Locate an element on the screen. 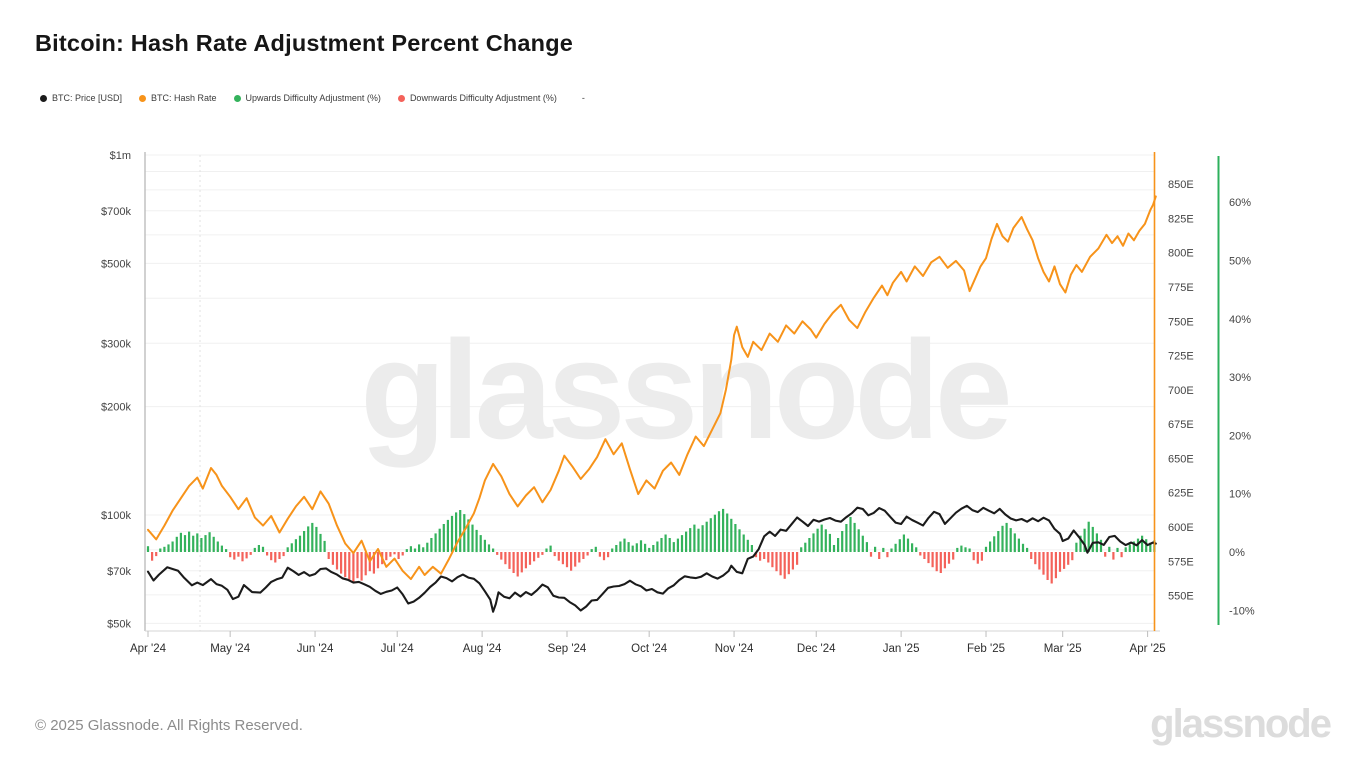 The width and height of the screenshot is (1366, 768). hashrate-tick-label: 675E is located at coordinates (1181, 425).